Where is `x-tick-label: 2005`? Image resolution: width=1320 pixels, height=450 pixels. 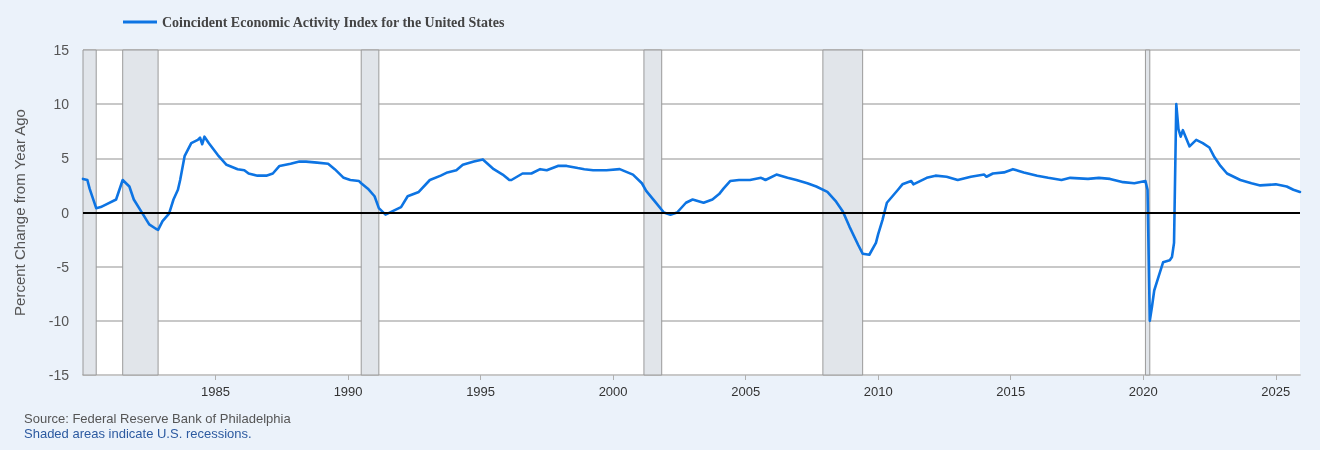
x-tick-label: 2005 is located at coordinates (746, 391).